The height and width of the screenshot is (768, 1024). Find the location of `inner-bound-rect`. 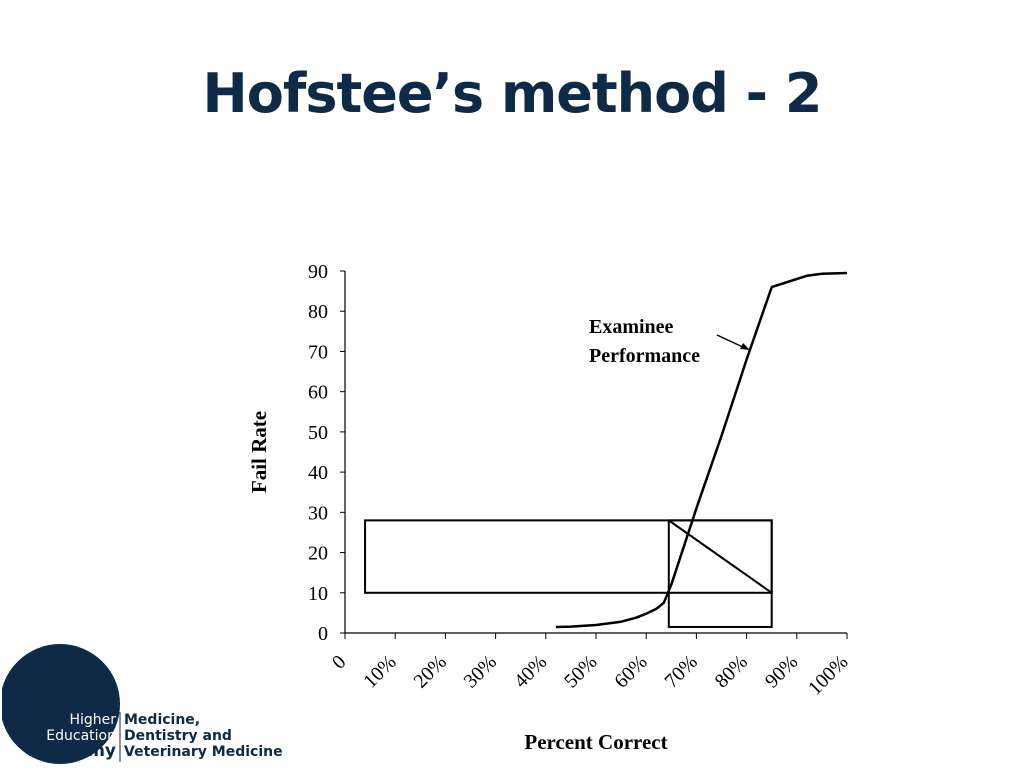

inner-bound-rect is located at coordinates (720, 573).